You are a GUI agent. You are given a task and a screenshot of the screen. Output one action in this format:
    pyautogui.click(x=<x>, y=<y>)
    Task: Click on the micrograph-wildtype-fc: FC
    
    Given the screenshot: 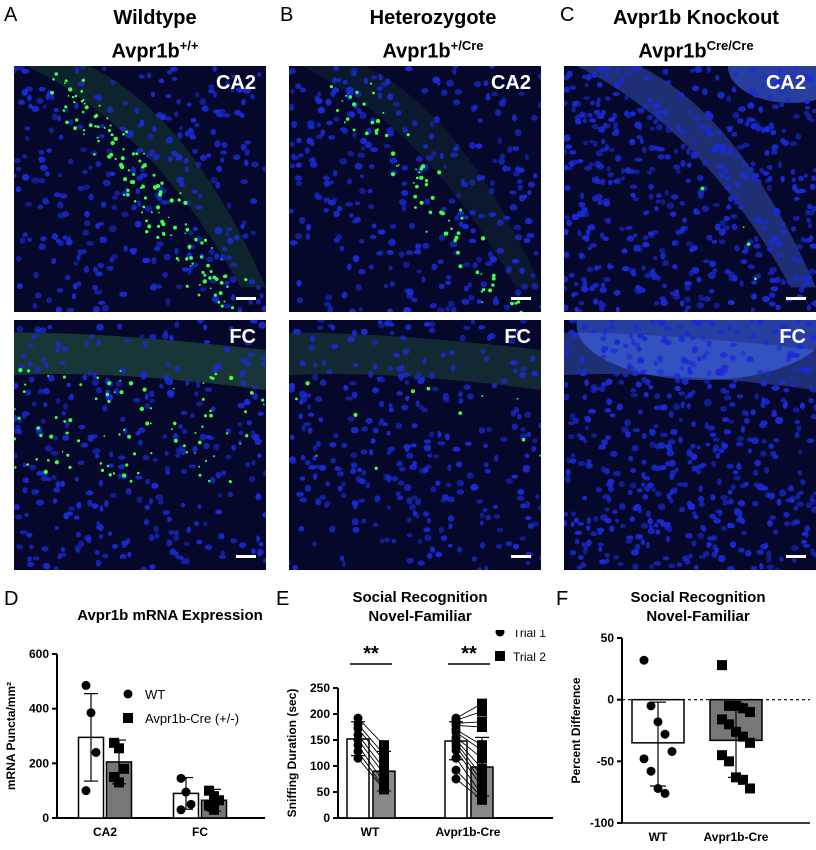 What is the action you would take?
    pyautogui.click(x=140, y=445)
    